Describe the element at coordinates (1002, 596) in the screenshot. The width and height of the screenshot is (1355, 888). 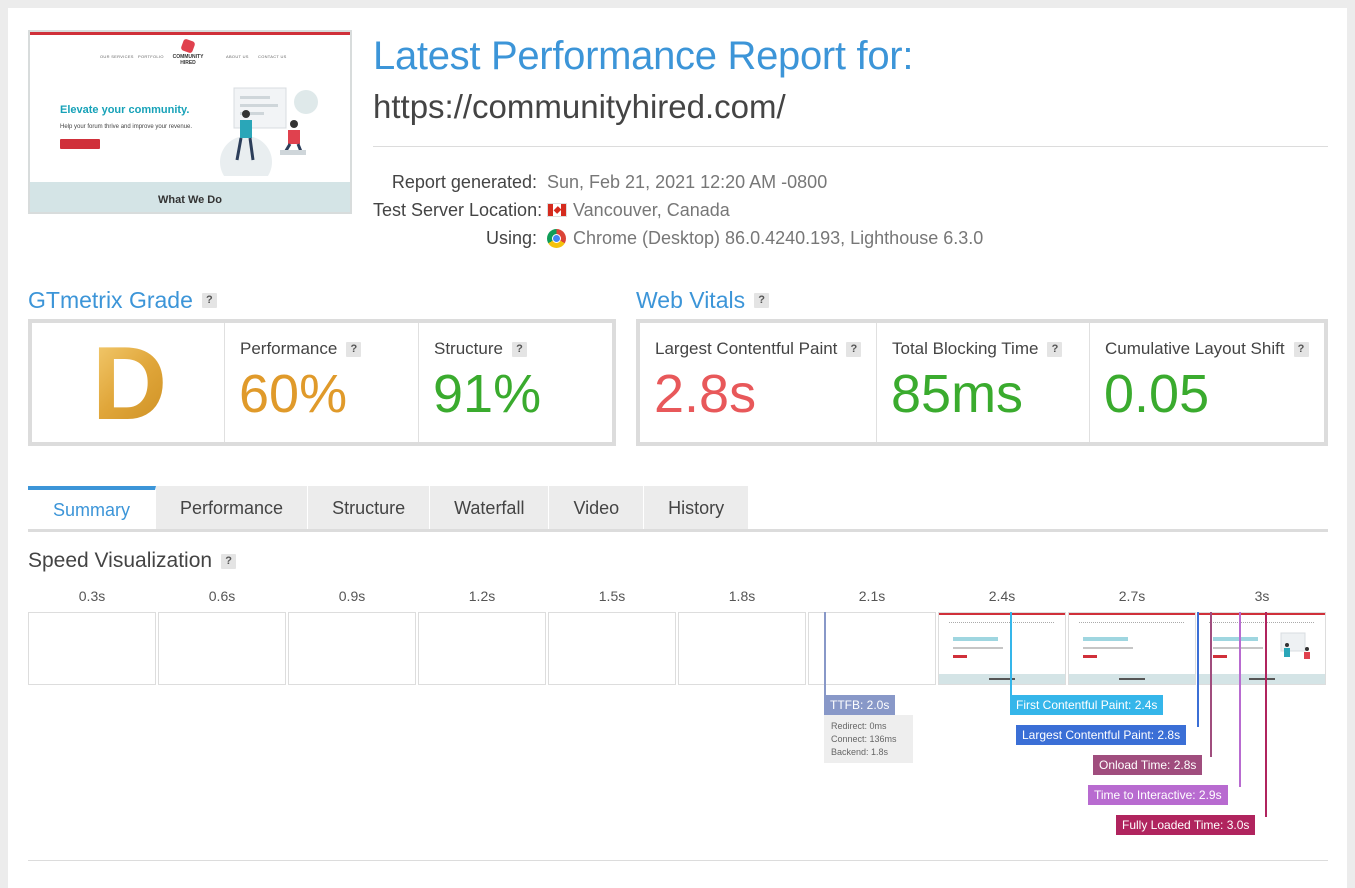
I see `frame-time: 2.4s` at that location.